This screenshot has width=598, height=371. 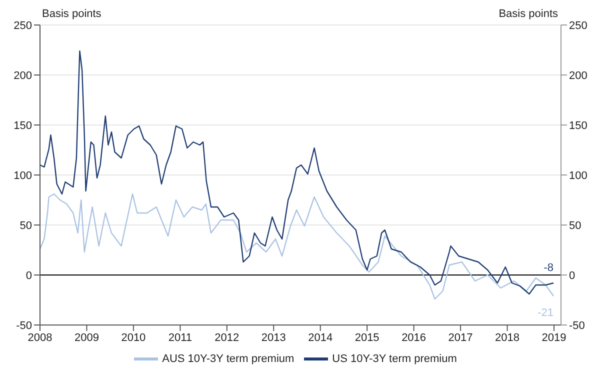 What do you see at coordinates (320, 338) in the screenshot?
I see `x-tick-label: 2014` at bounding box center [320, 338].